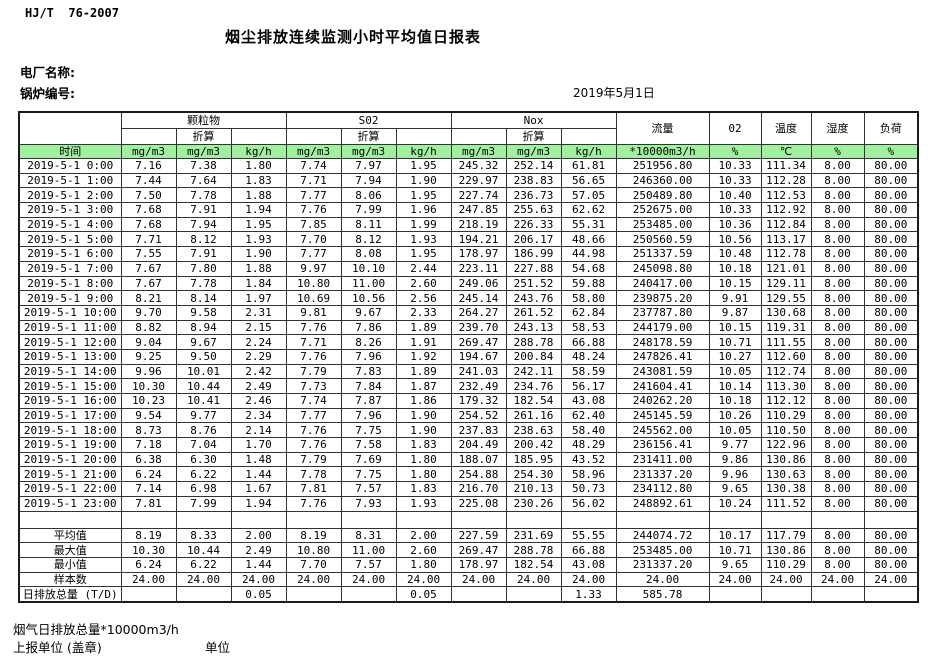 The height and width of the screenshot is (656, 939). Describe the element at coordinates (313, 415) in the screenshot. I see `value-cell: 7.77` at that location.